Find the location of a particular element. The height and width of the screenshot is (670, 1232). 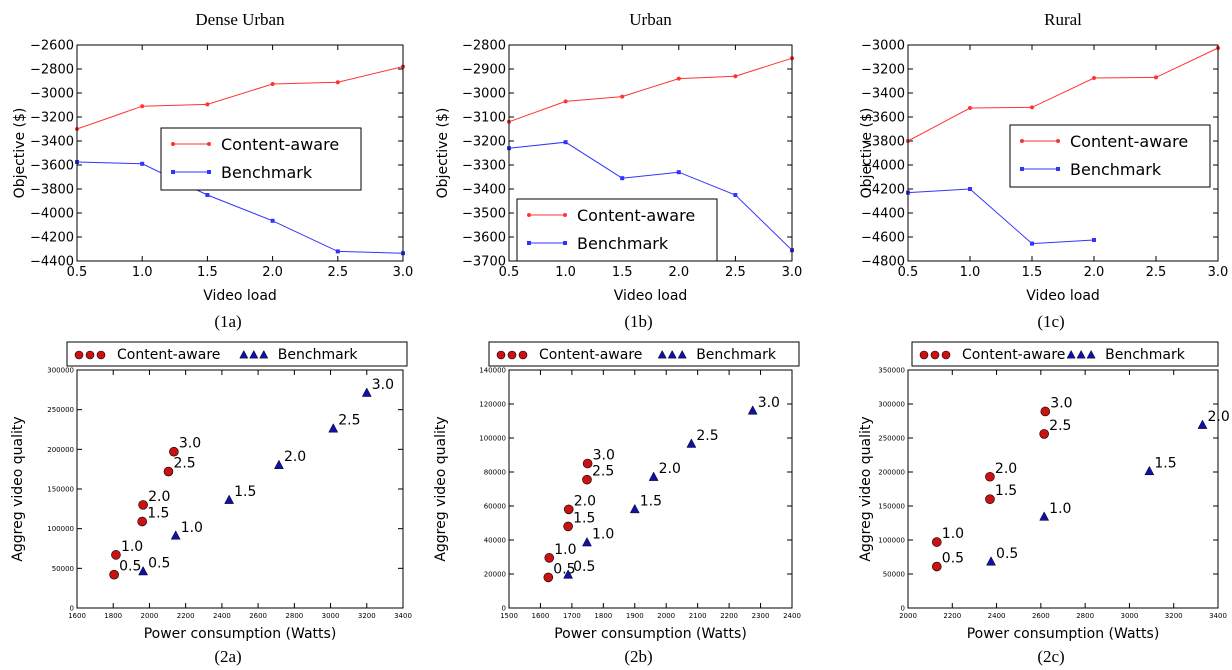

series-benchmark: 0.5 1.0 1.5 2.0 is located at coordinates (1108, 487).